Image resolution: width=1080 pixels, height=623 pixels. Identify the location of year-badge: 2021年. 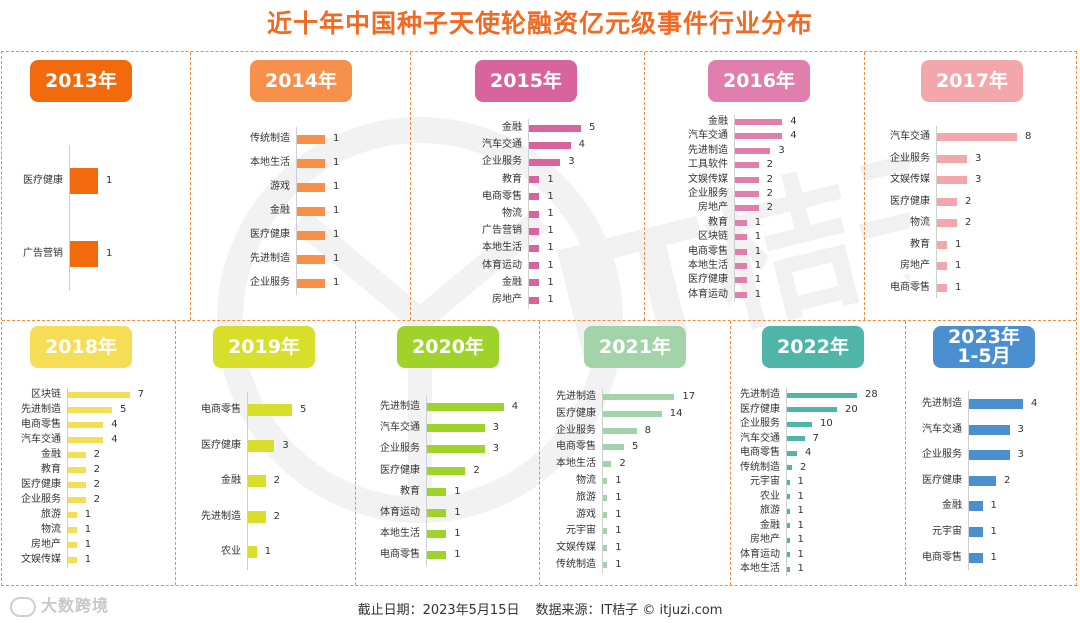
(635, 347).